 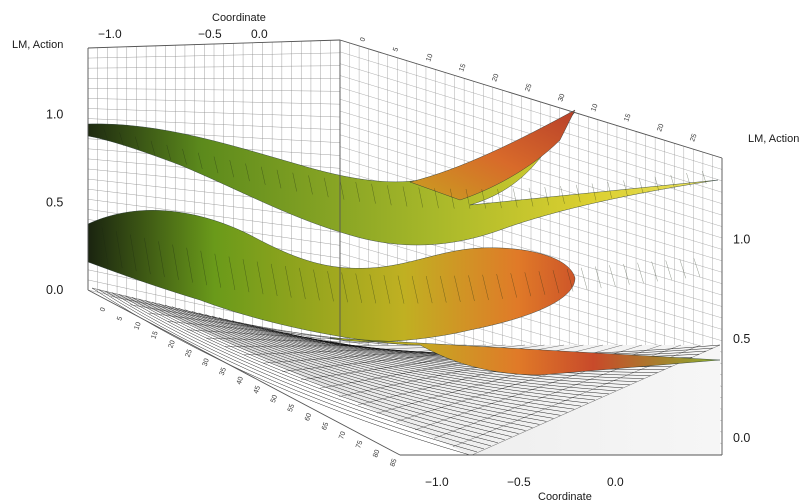 I want to click on depth-tick-label: 65, so click(x=325, y=426).